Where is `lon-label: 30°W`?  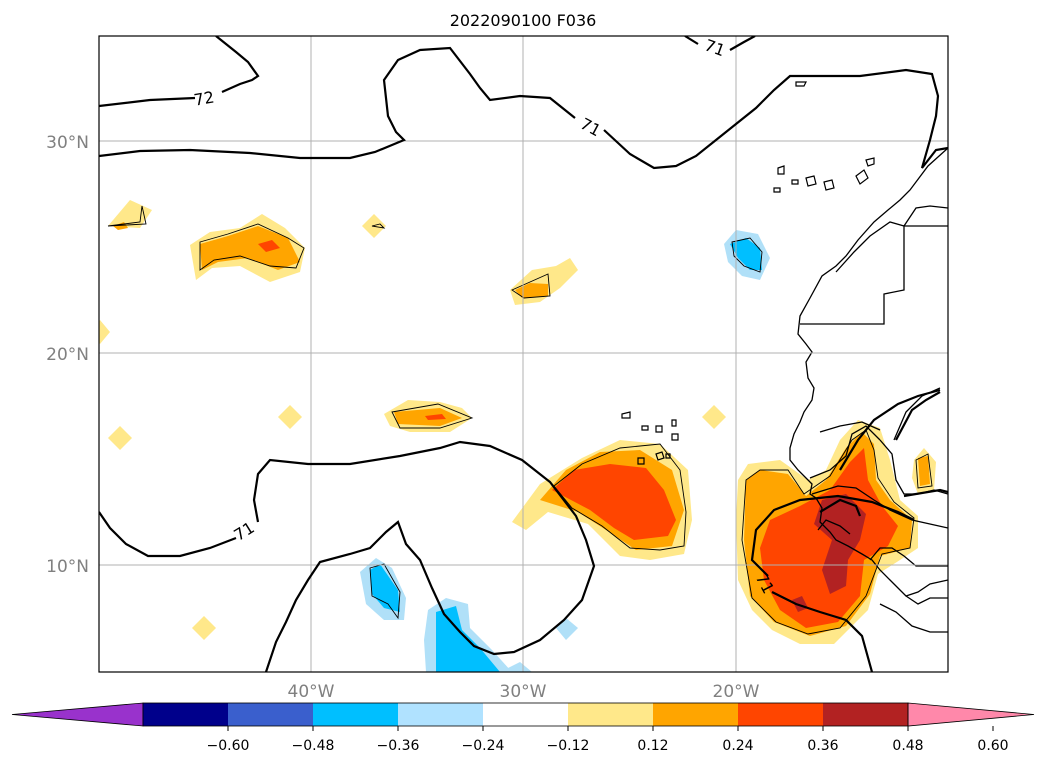
lon-label: 30°W is located at coordinates (523, 692).